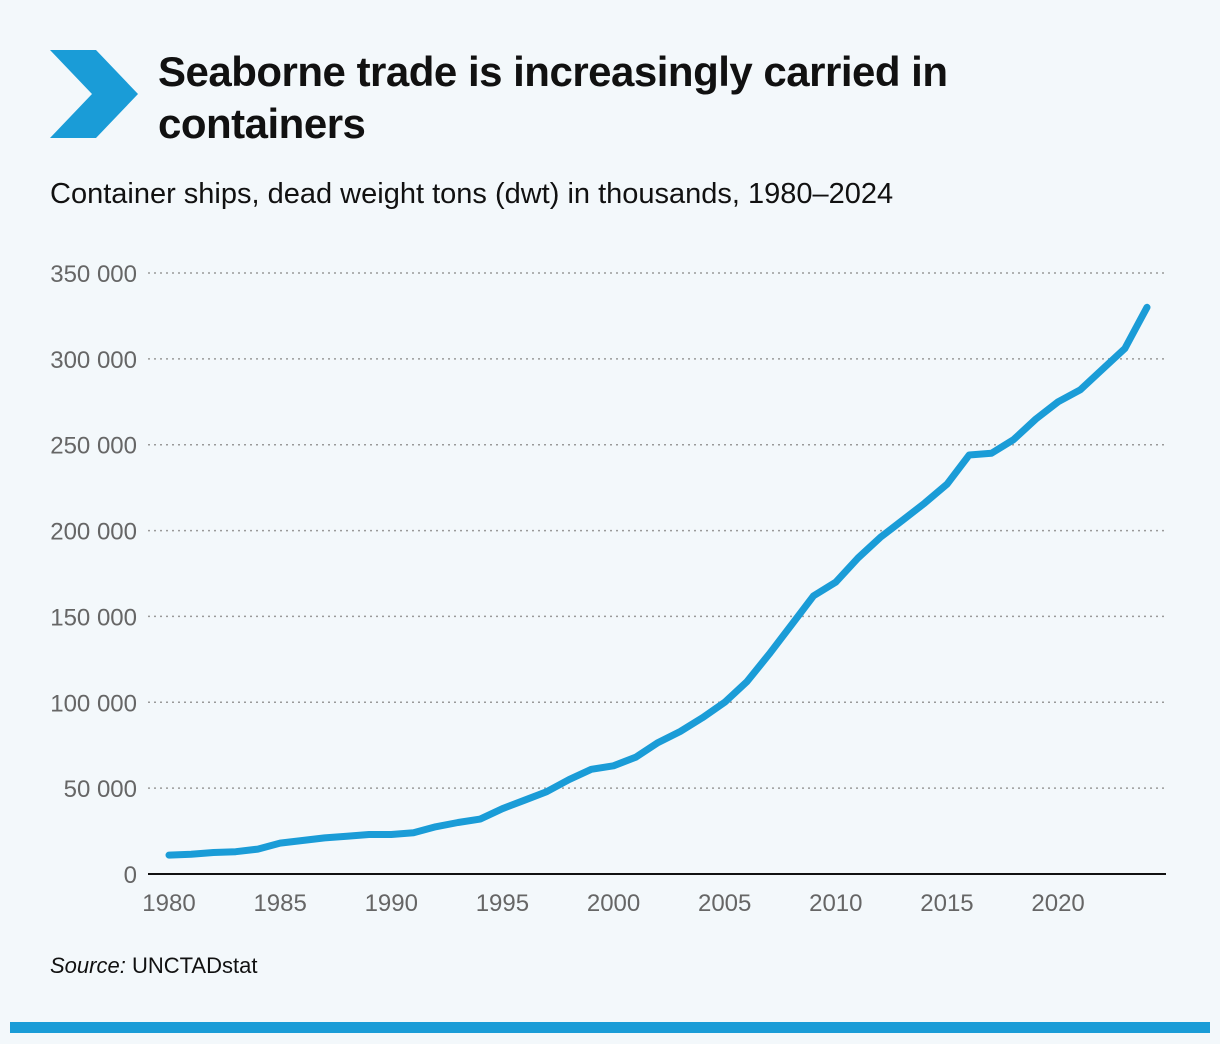  What do you see at coordinates (93, 446) in the screenshot?
I see `y-tick-label: 250 000` at bounding box center [93, 446].